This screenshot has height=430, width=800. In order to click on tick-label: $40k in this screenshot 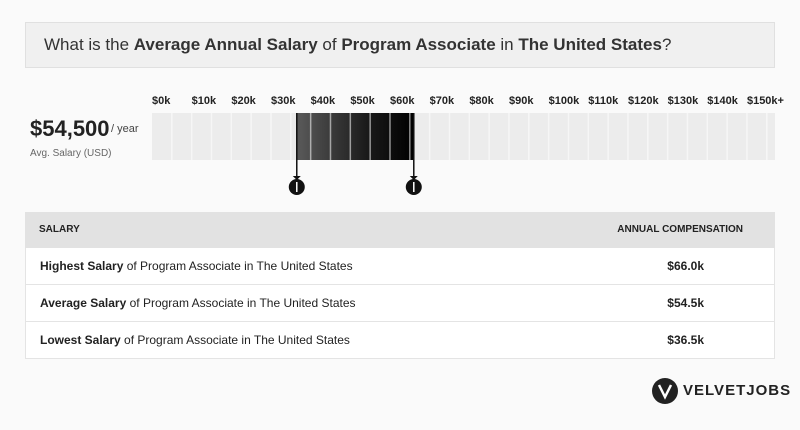, I will do `click(323, 101)`.